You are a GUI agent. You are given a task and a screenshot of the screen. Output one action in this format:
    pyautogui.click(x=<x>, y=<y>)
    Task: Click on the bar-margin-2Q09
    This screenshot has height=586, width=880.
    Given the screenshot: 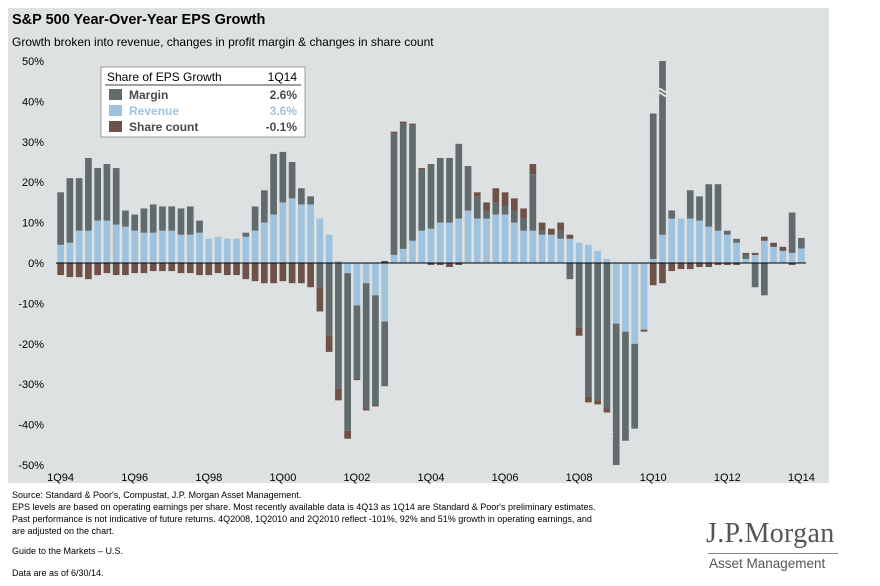 What is the action you would take?
    pyautogui.click(x=625, y=386)
    